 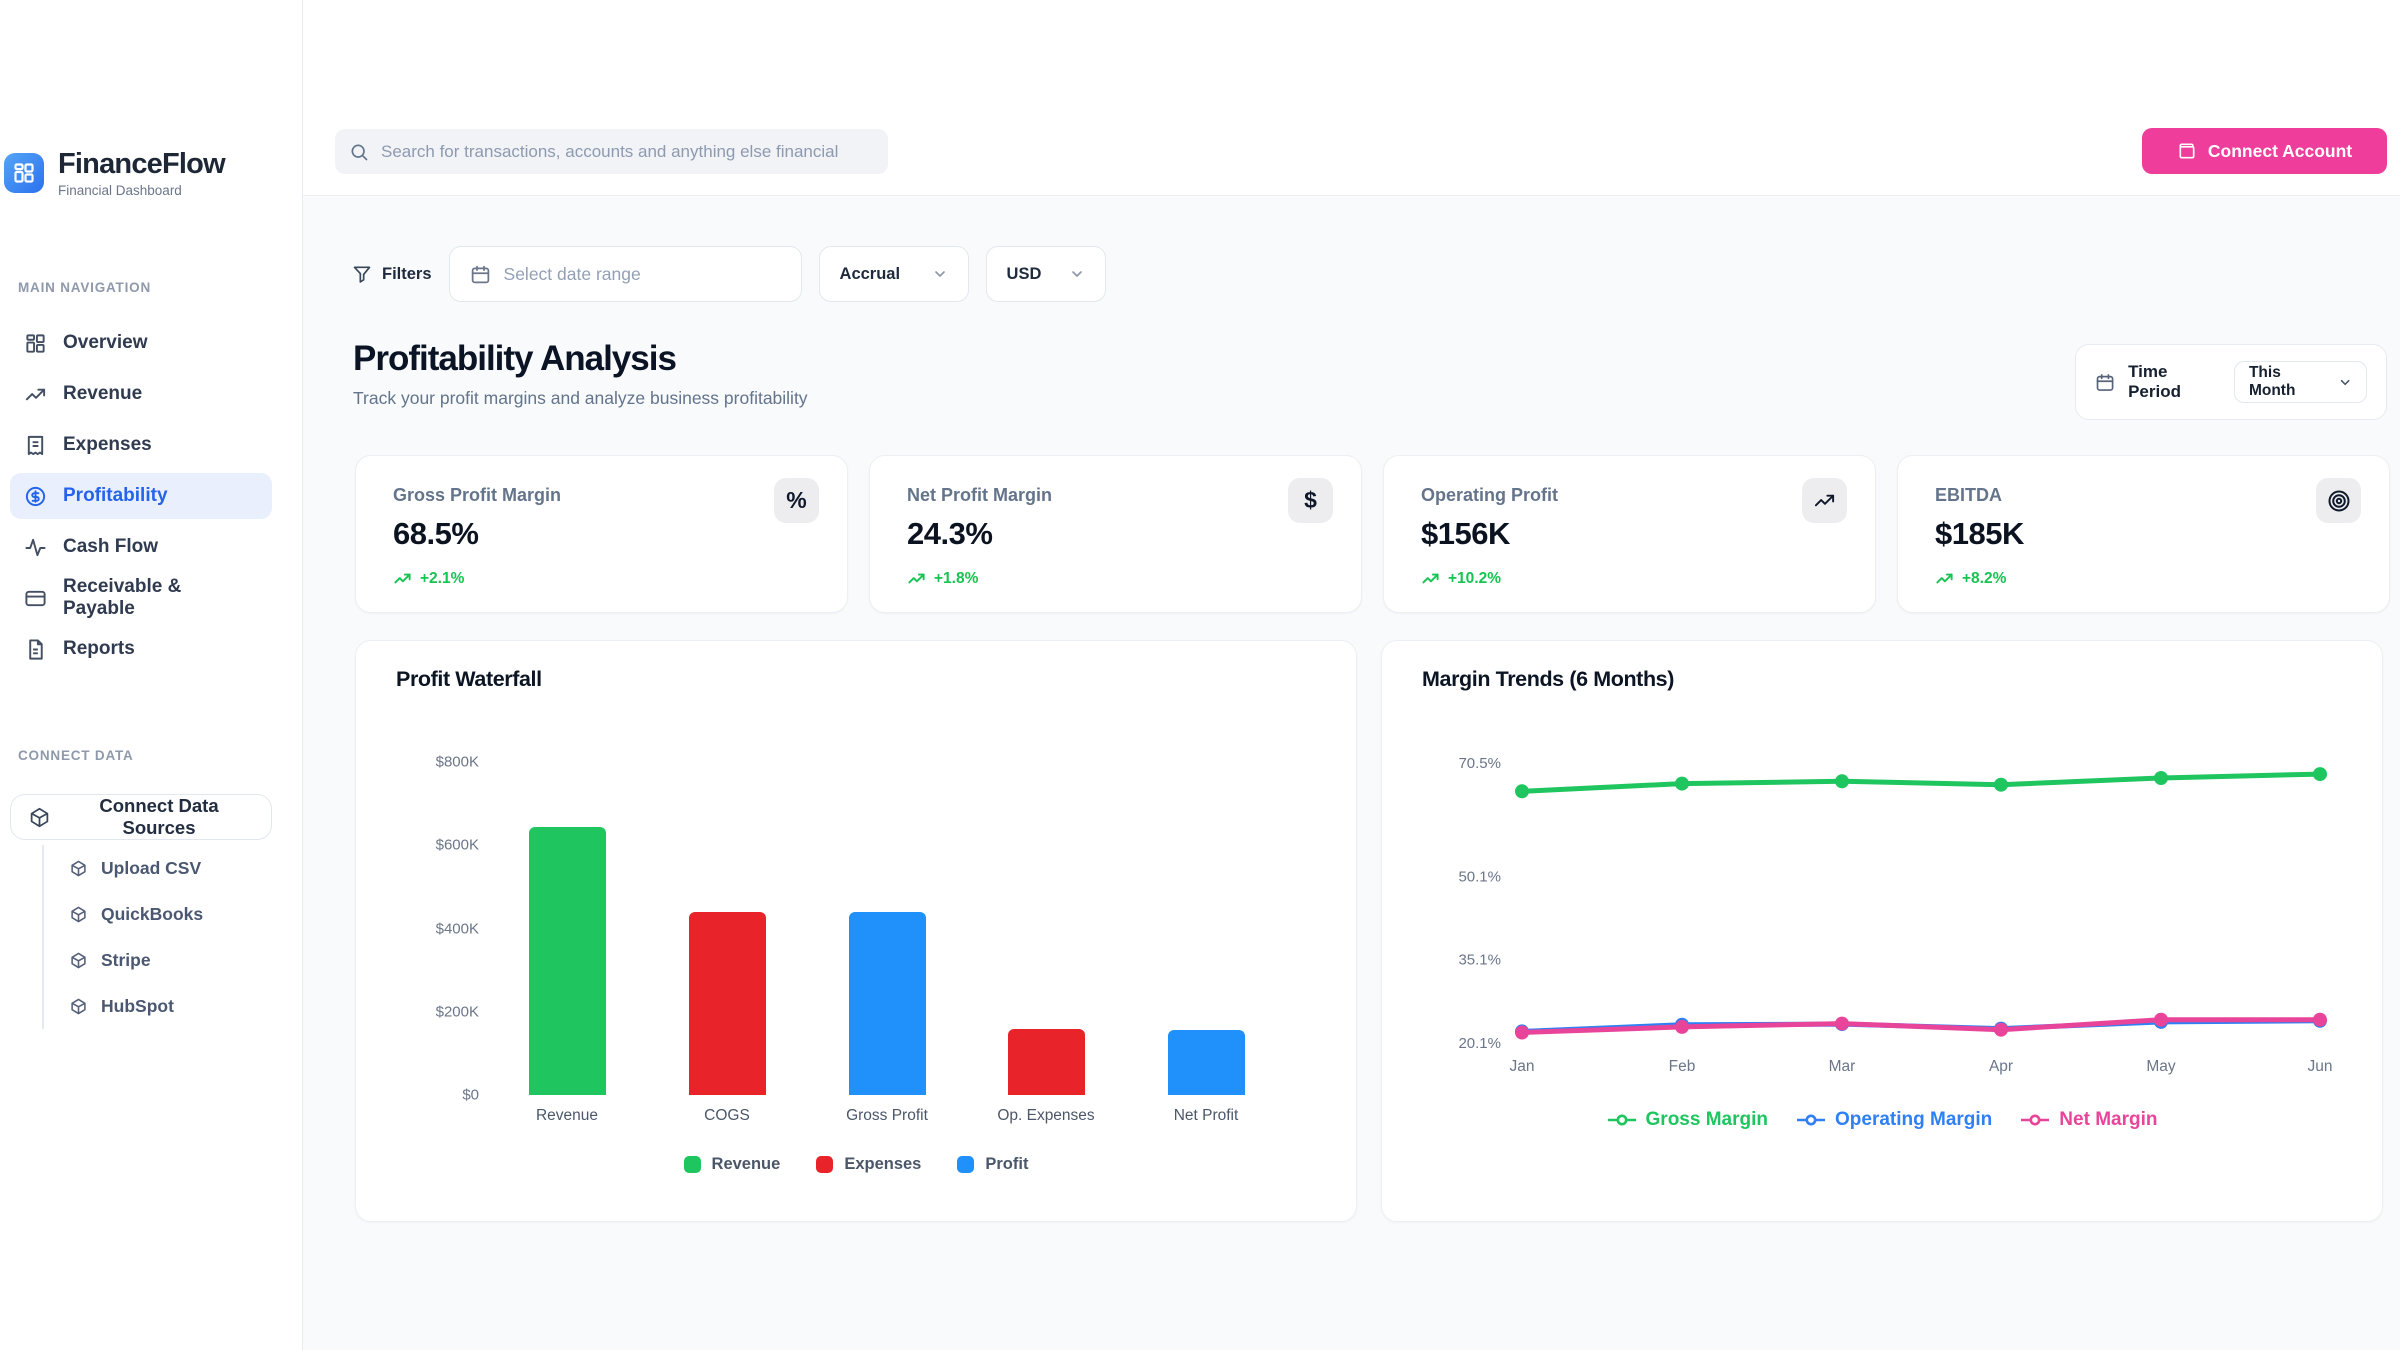 I want to click on waterfall-bar-net-profit, so click(x=1206, y=1062).